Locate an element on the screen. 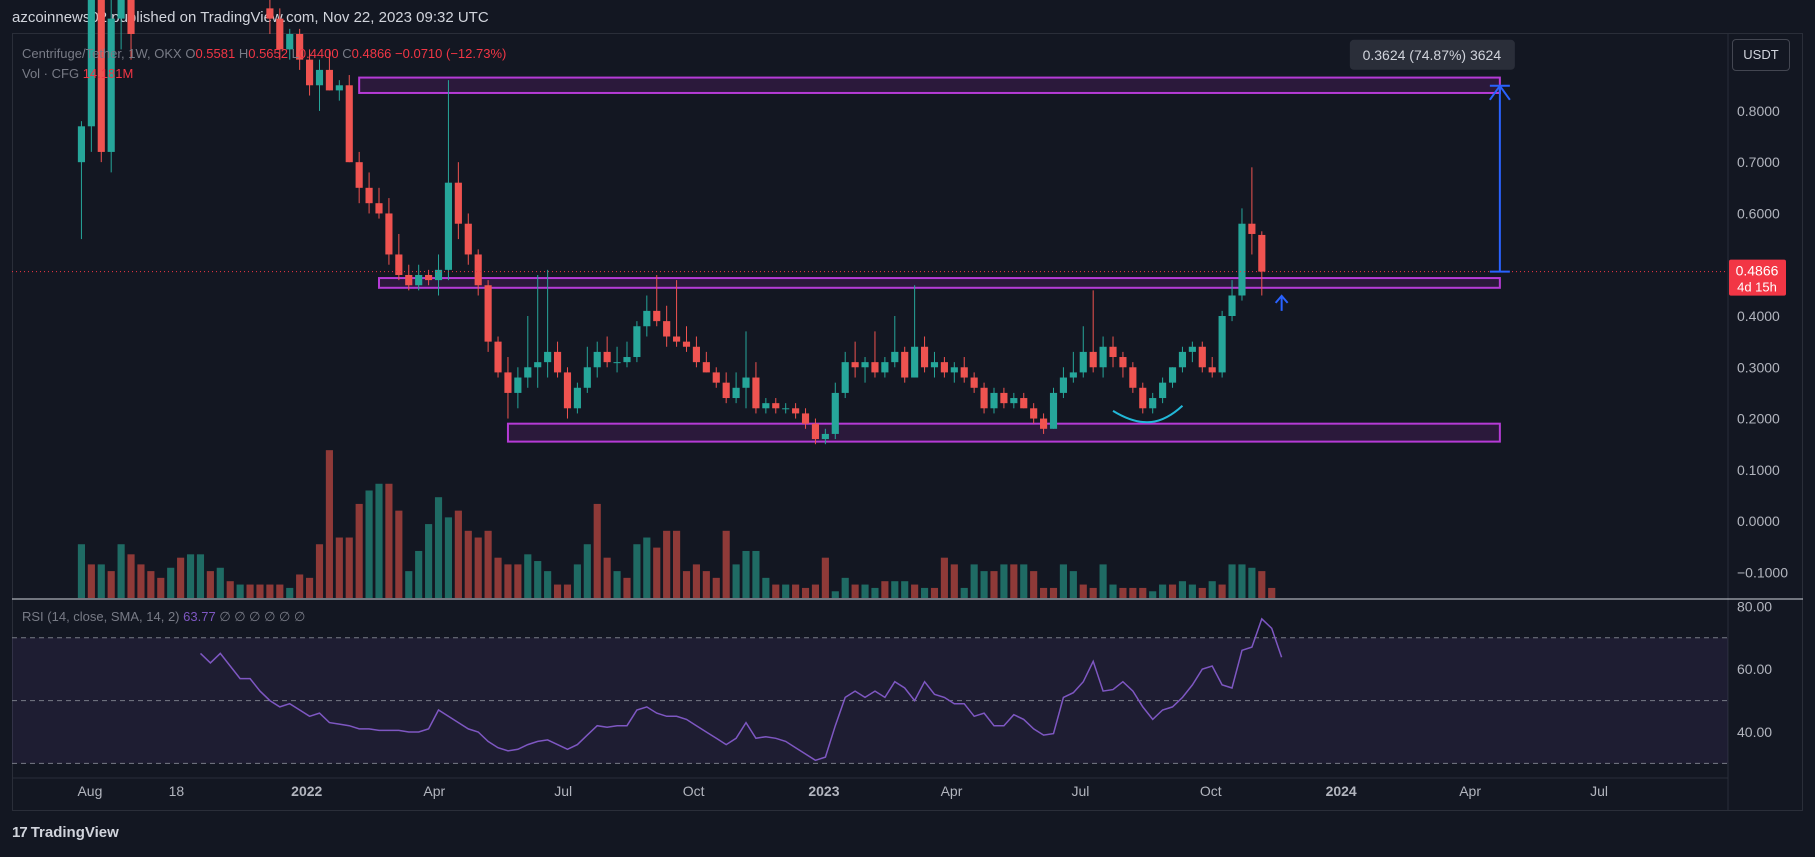 This screenshot has width=1815, height=857. symbol-title: Centrifuge/Tether, 1W, OKX is located at coordinates (102, 53).